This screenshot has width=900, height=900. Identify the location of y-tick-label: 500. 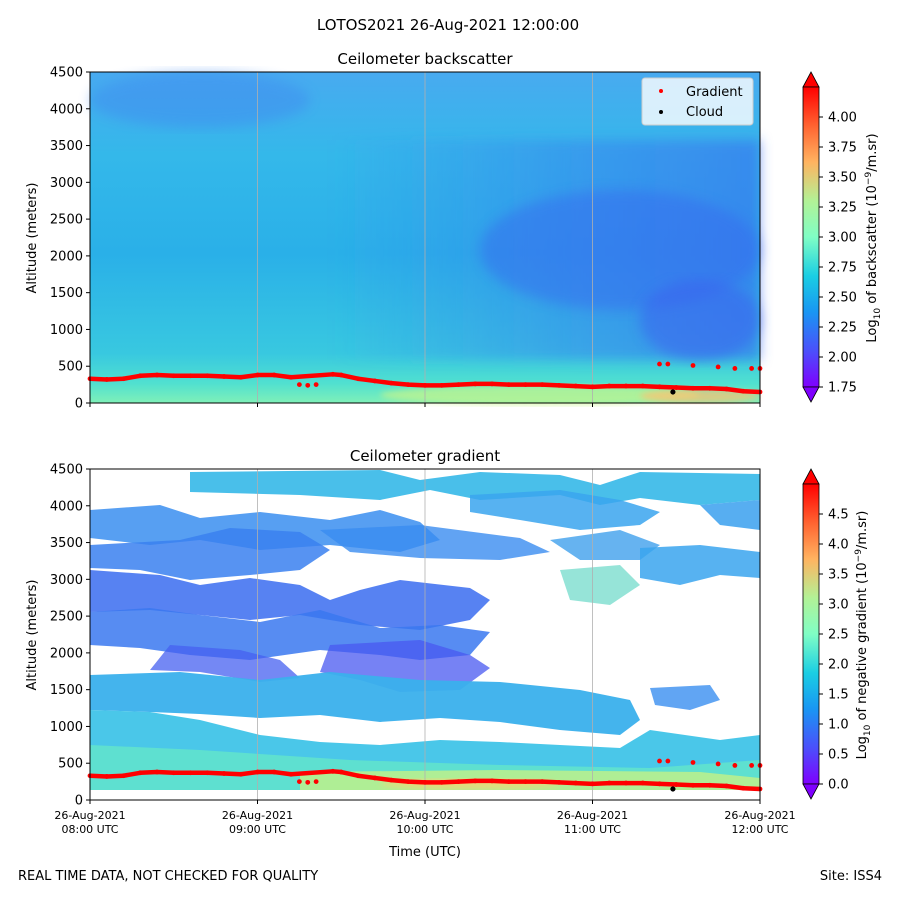
(70, 367).